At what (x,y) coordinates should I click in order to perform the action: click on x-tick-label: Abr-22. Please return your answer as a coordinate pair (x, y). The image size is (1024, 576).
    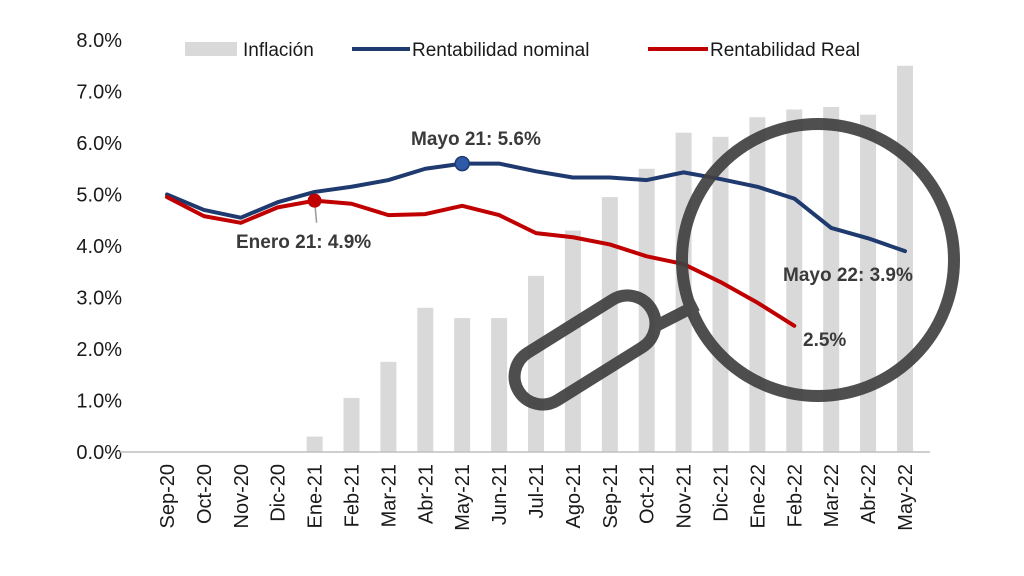
    Looking at the image, I should click on (869, 494).